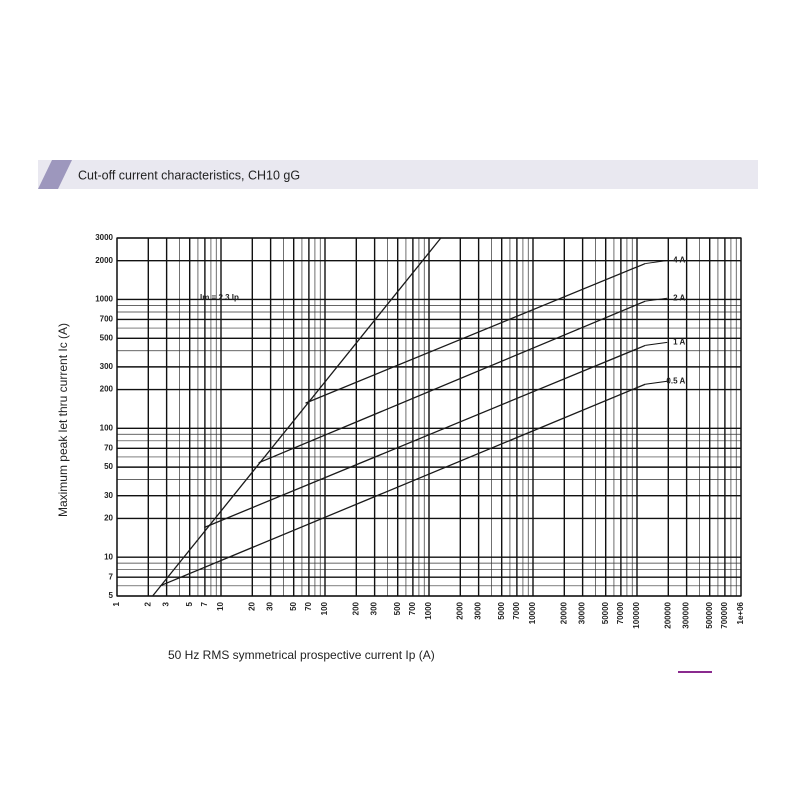  What do you see at coordinates (478, 610) in the screenshot?
I see `x-tick-label: 3000` at bounding box center [478, 610].